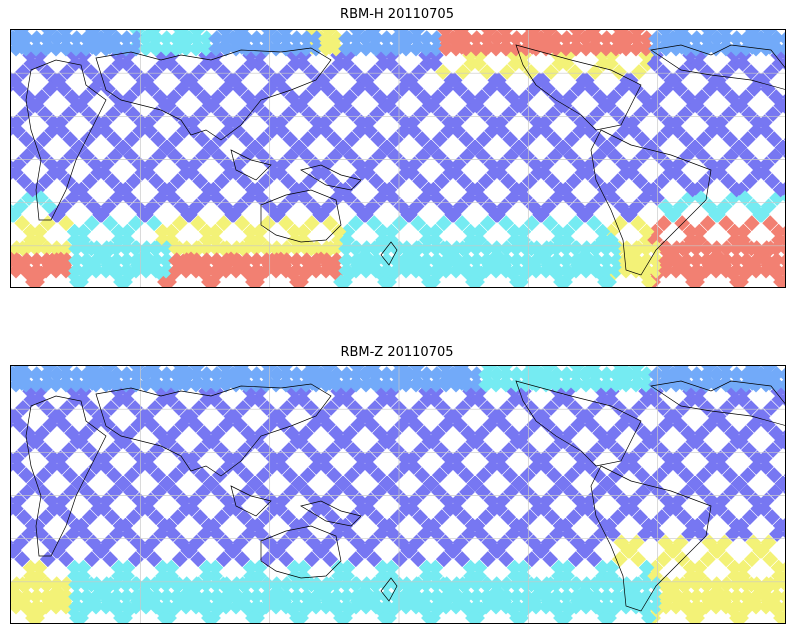  Describe the element at coordinates (397, 352) in the screenshot. I see `panel-title-rbm-z: RBM-Z 20110705` at that location.